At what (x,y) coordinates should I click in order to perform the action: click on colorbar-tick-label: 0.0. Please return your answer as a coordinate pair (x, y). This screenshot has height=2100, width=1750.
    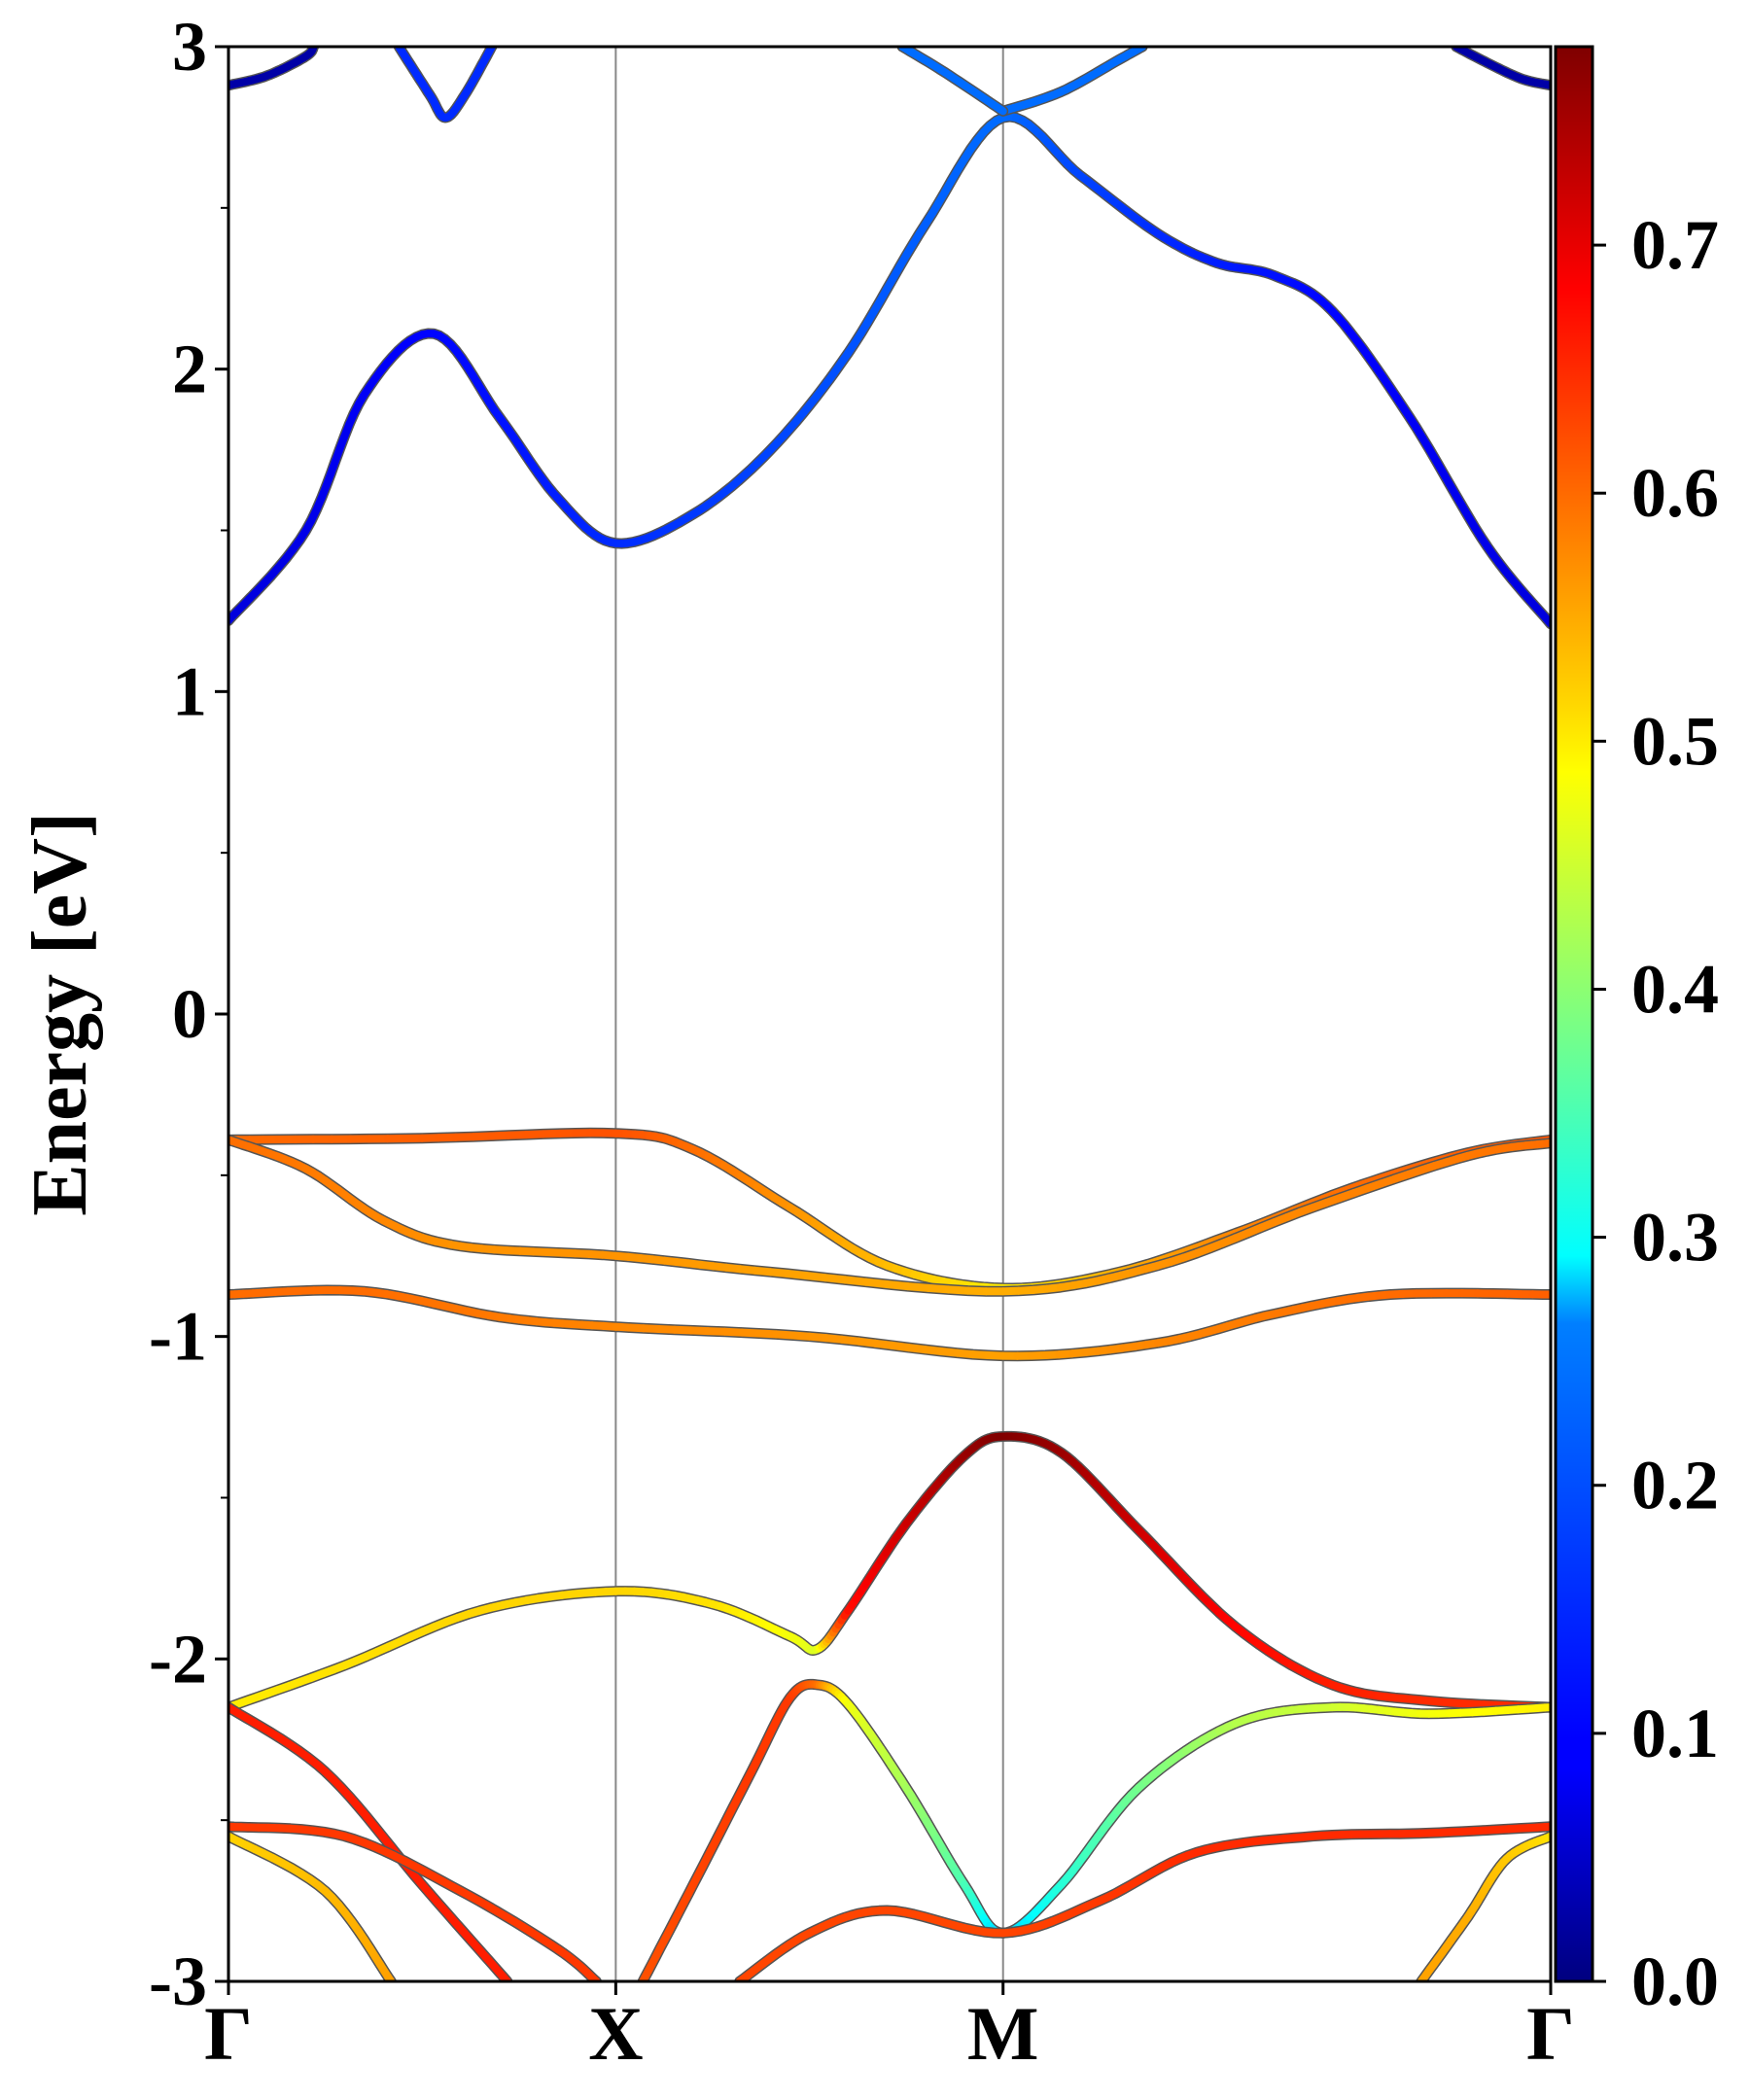
    Looking at the image, I should click on (1675, 1981).